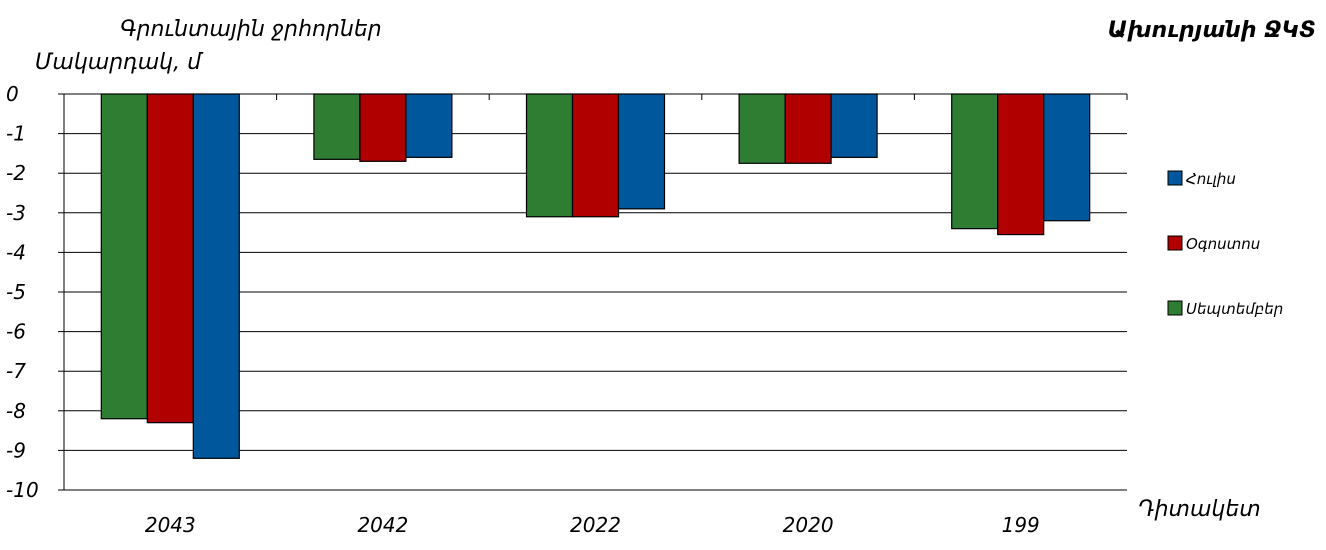  What do you see at coordinates (12, 94) in the screenshot?
I see `y-tick-label: 0` at bounding box center [12, 94].